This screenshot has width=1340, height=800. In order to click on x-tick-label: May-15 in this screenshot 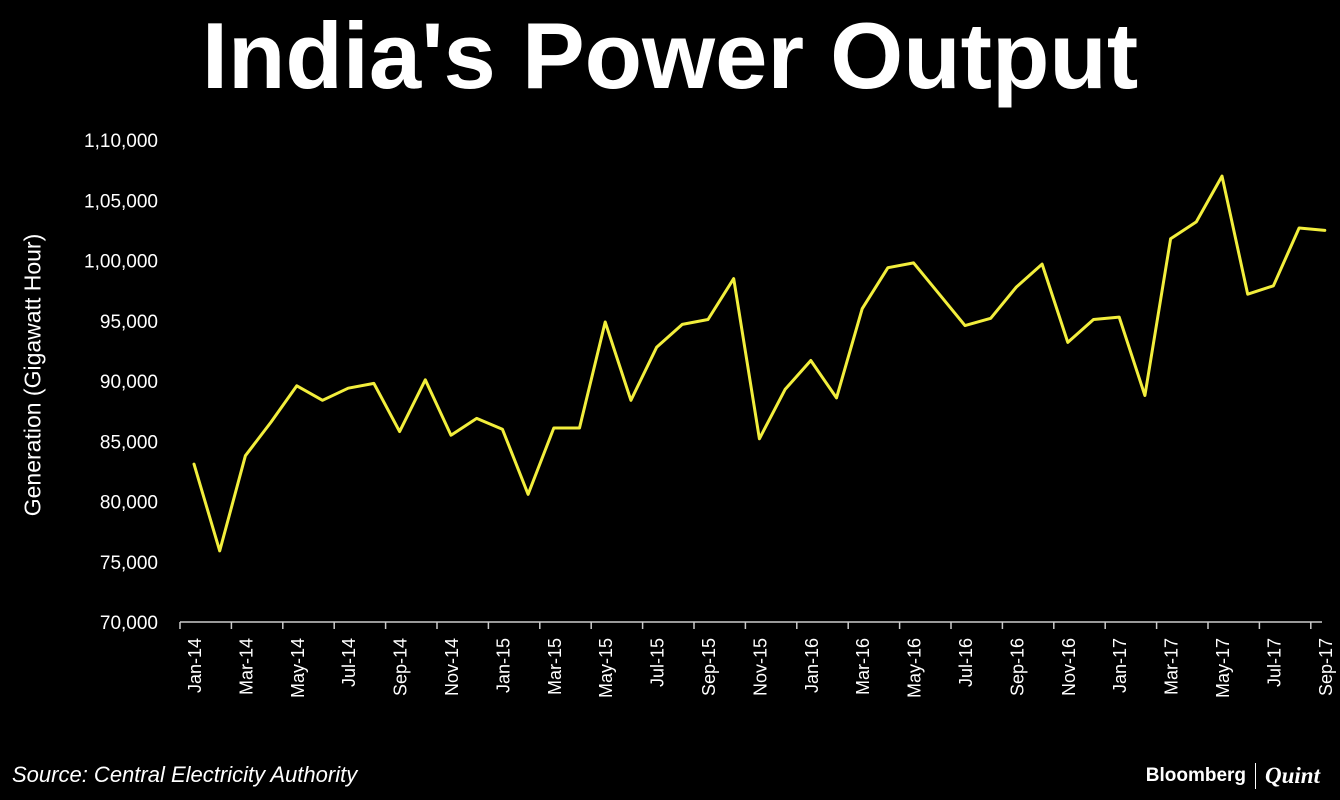, I will do `click(606, 668)`.